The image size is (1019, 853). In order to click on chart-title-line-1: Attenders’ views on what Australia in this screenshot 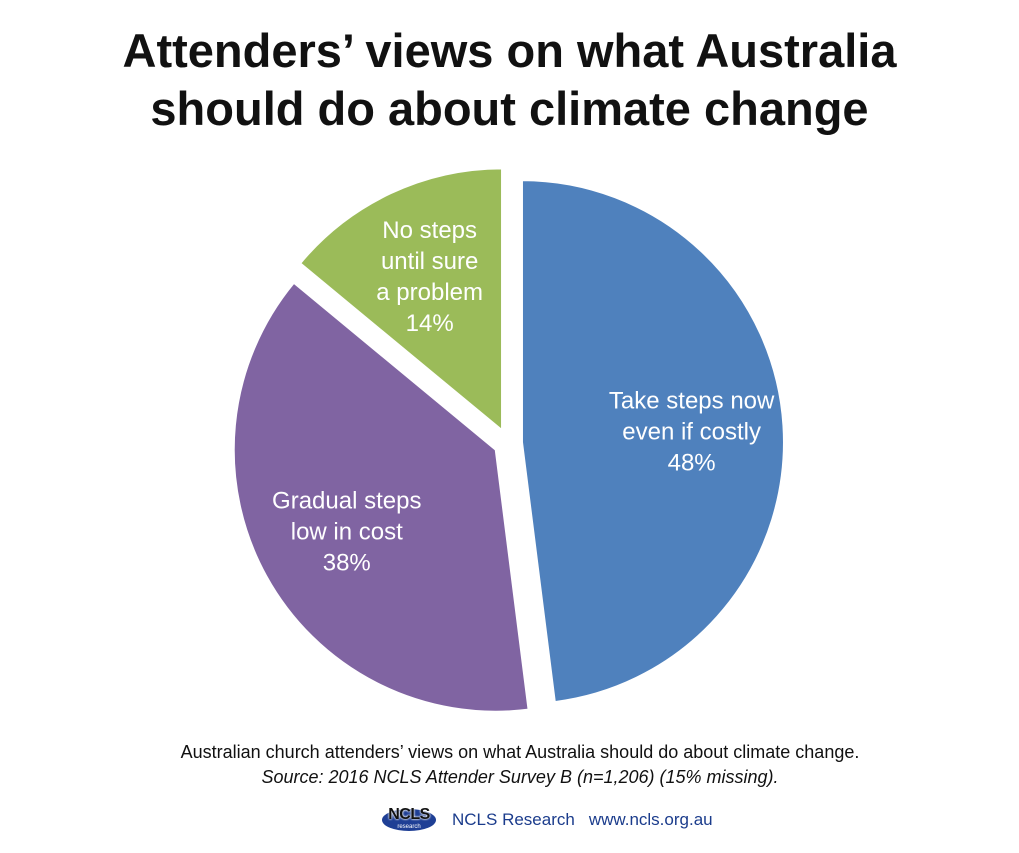, I will do `click(509, 50)`.